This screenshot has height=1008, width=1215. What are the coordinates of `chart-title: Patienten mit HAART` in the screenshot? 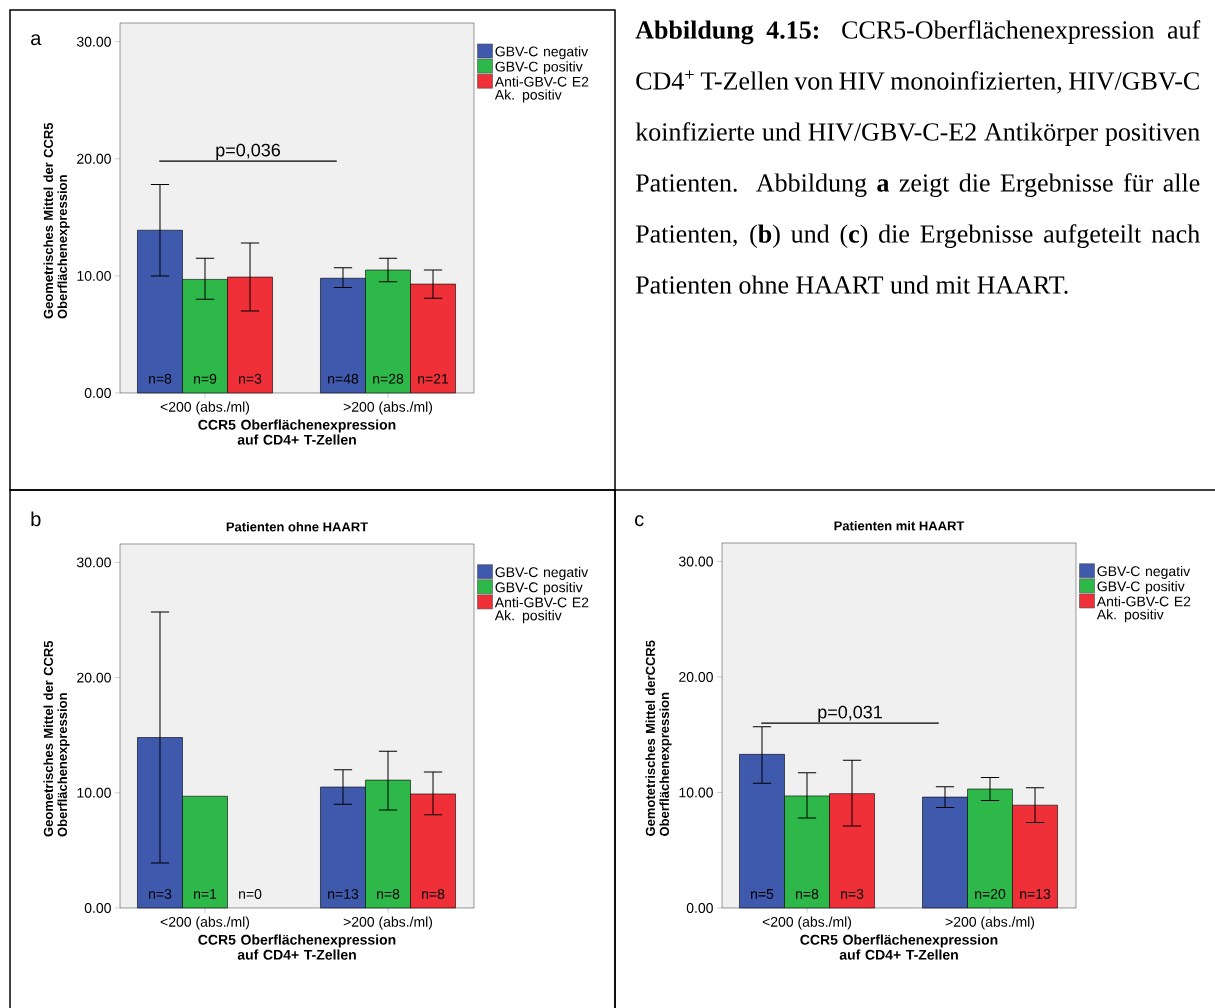 It's located at (899, 525).